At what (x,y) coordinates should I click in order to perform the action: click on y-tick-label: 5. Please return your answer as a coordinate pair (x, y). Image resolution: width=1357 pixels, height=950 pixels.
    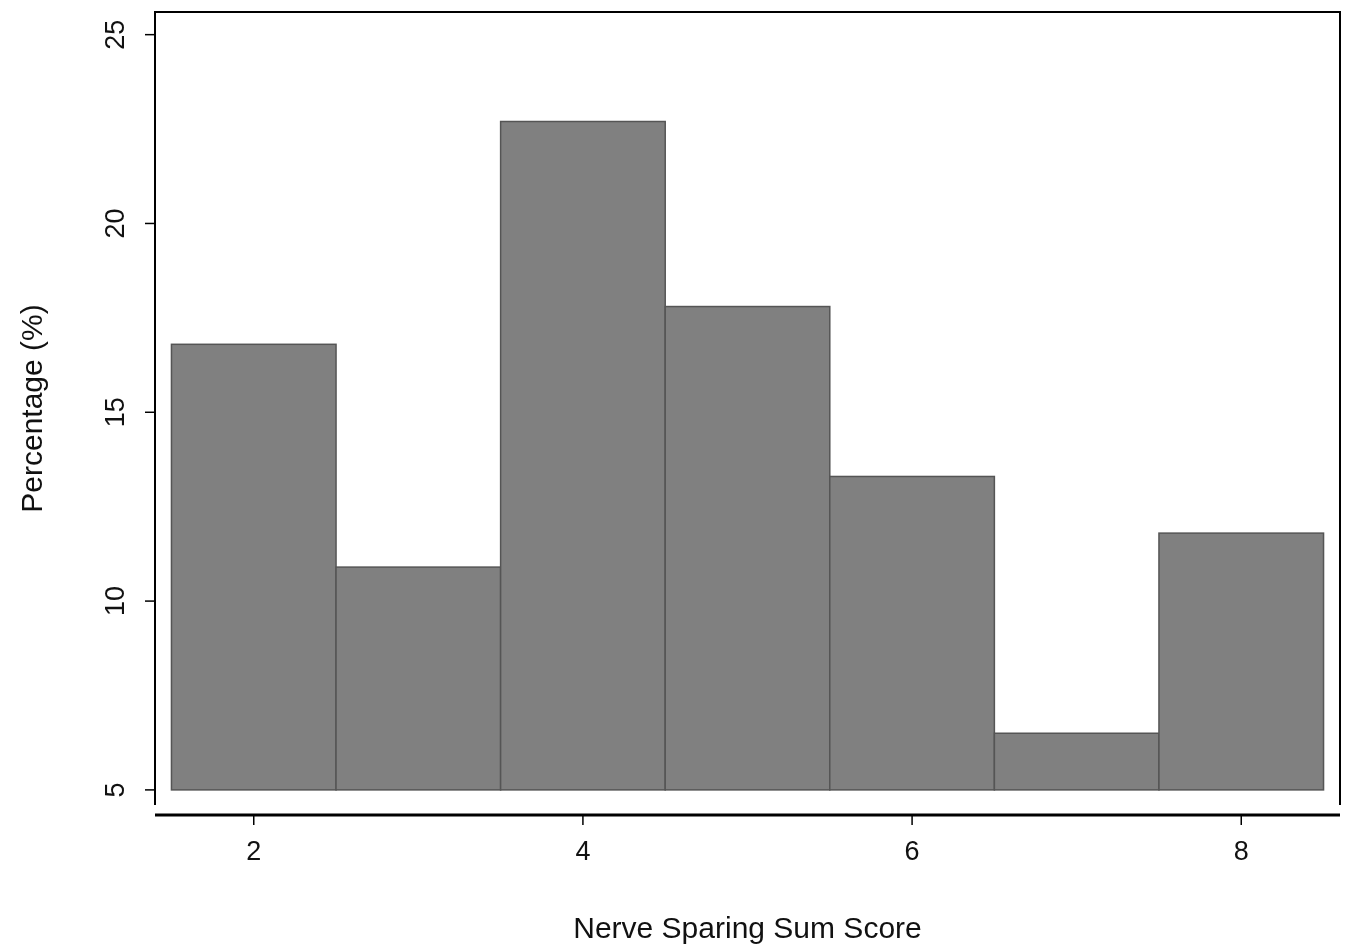
    Looking at the image, I should click on (115, 790).